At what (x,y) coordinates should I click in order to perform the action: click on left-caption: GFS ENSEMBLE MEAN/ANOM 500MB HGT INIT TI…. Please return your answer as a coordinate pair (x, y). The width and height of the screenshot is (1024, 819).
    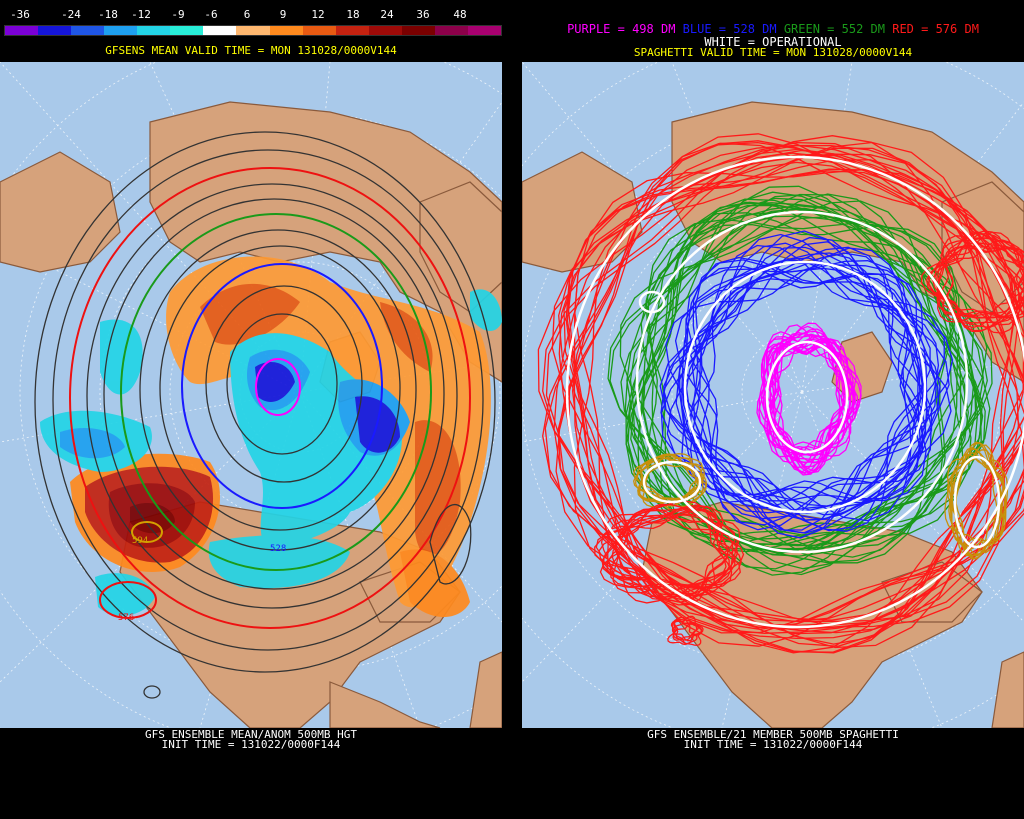
    Looking at the image, I should click on (251, 773).